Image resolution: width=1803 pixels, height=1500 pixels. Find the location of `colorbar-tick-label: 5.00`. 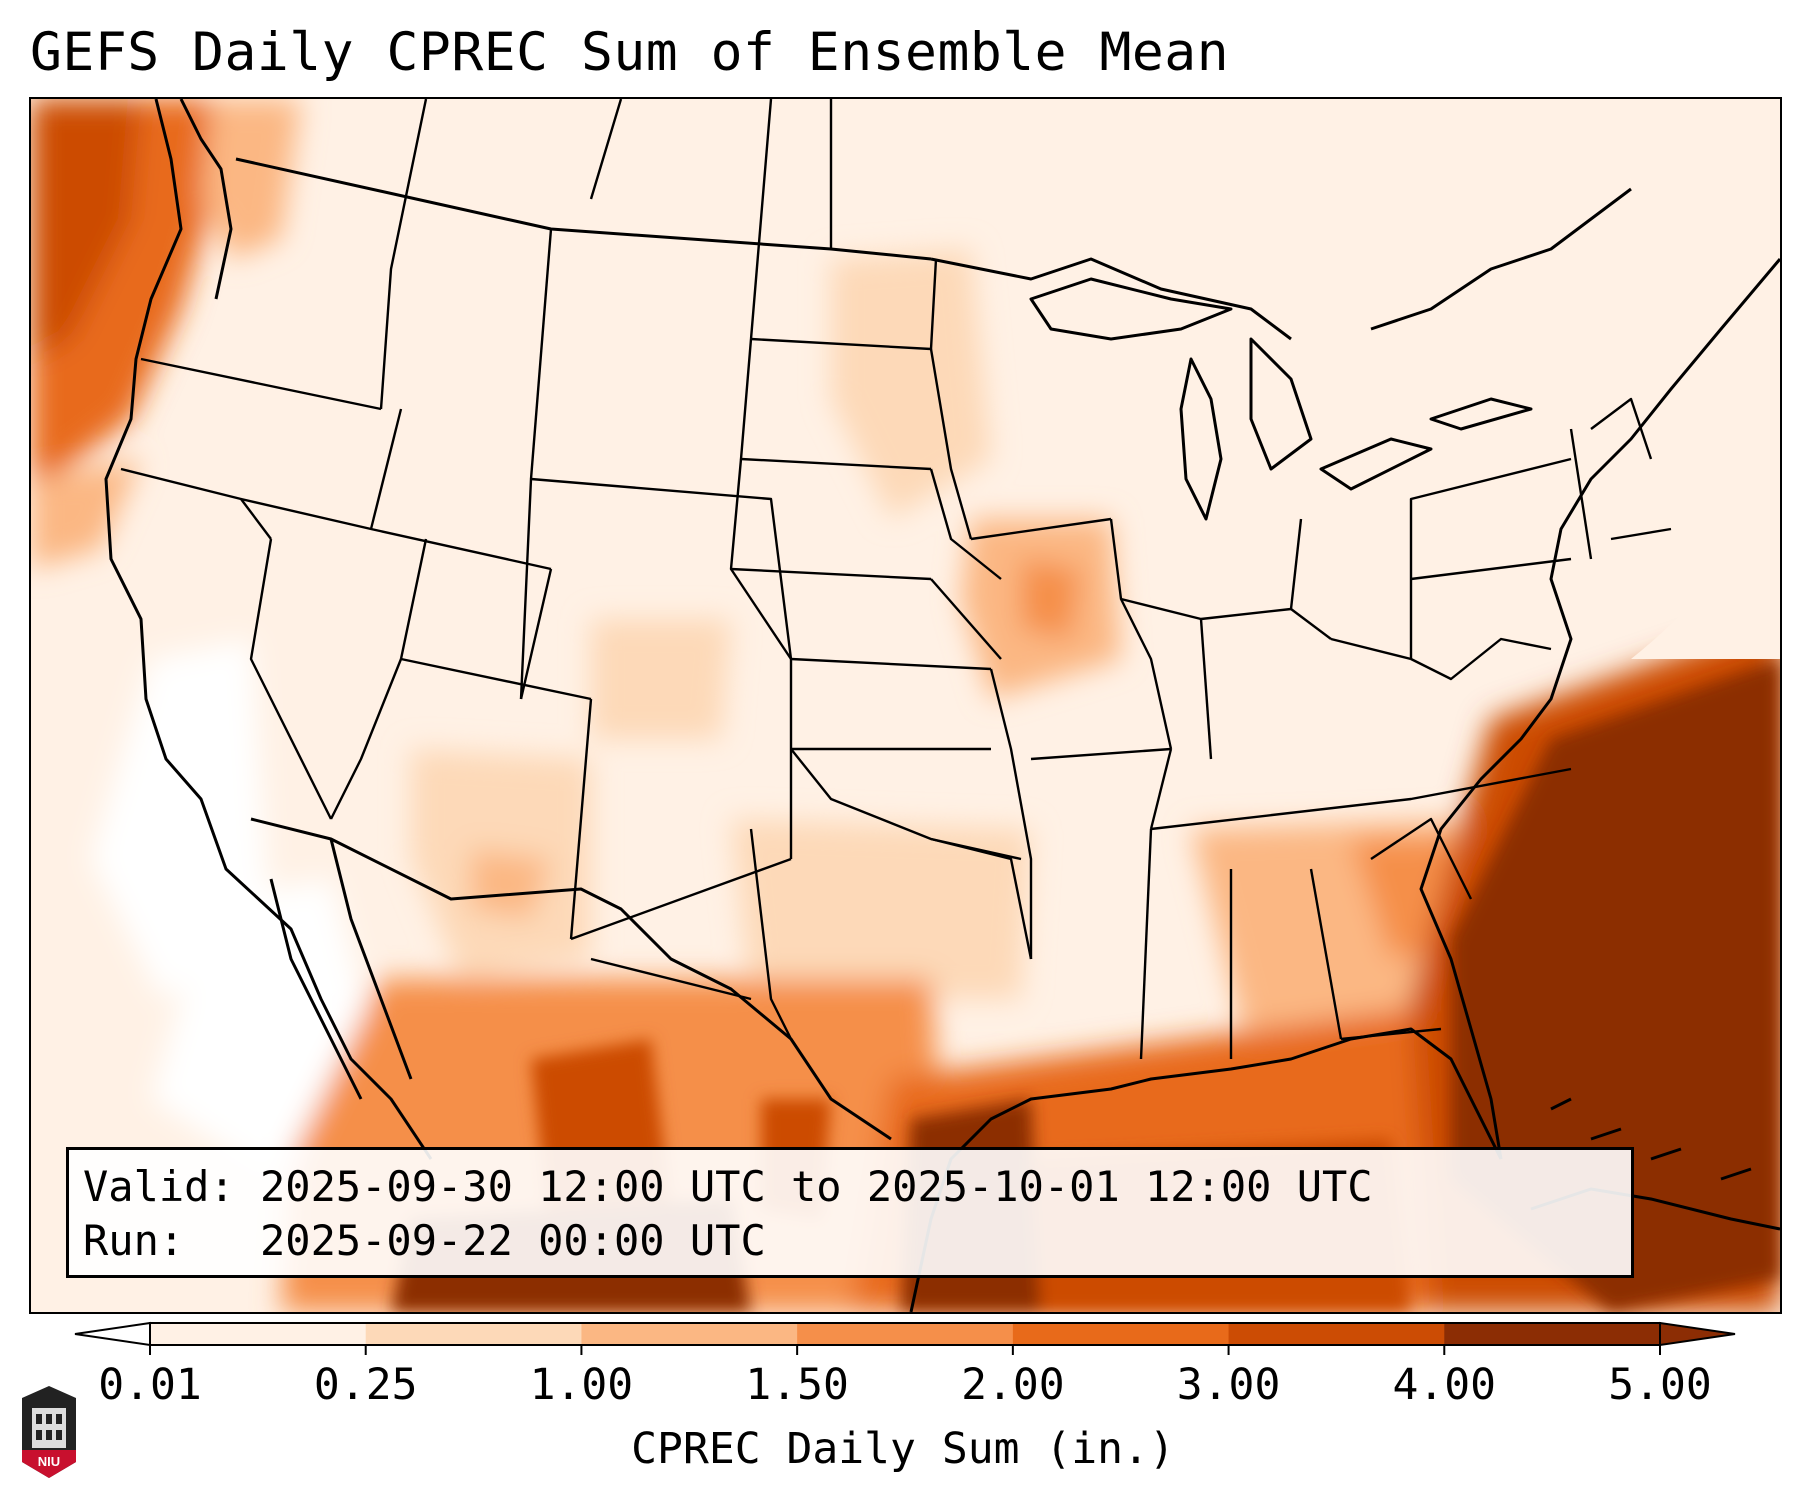

colorbar-tick-label: 5.00 is located at coordinates (1660, 1385).